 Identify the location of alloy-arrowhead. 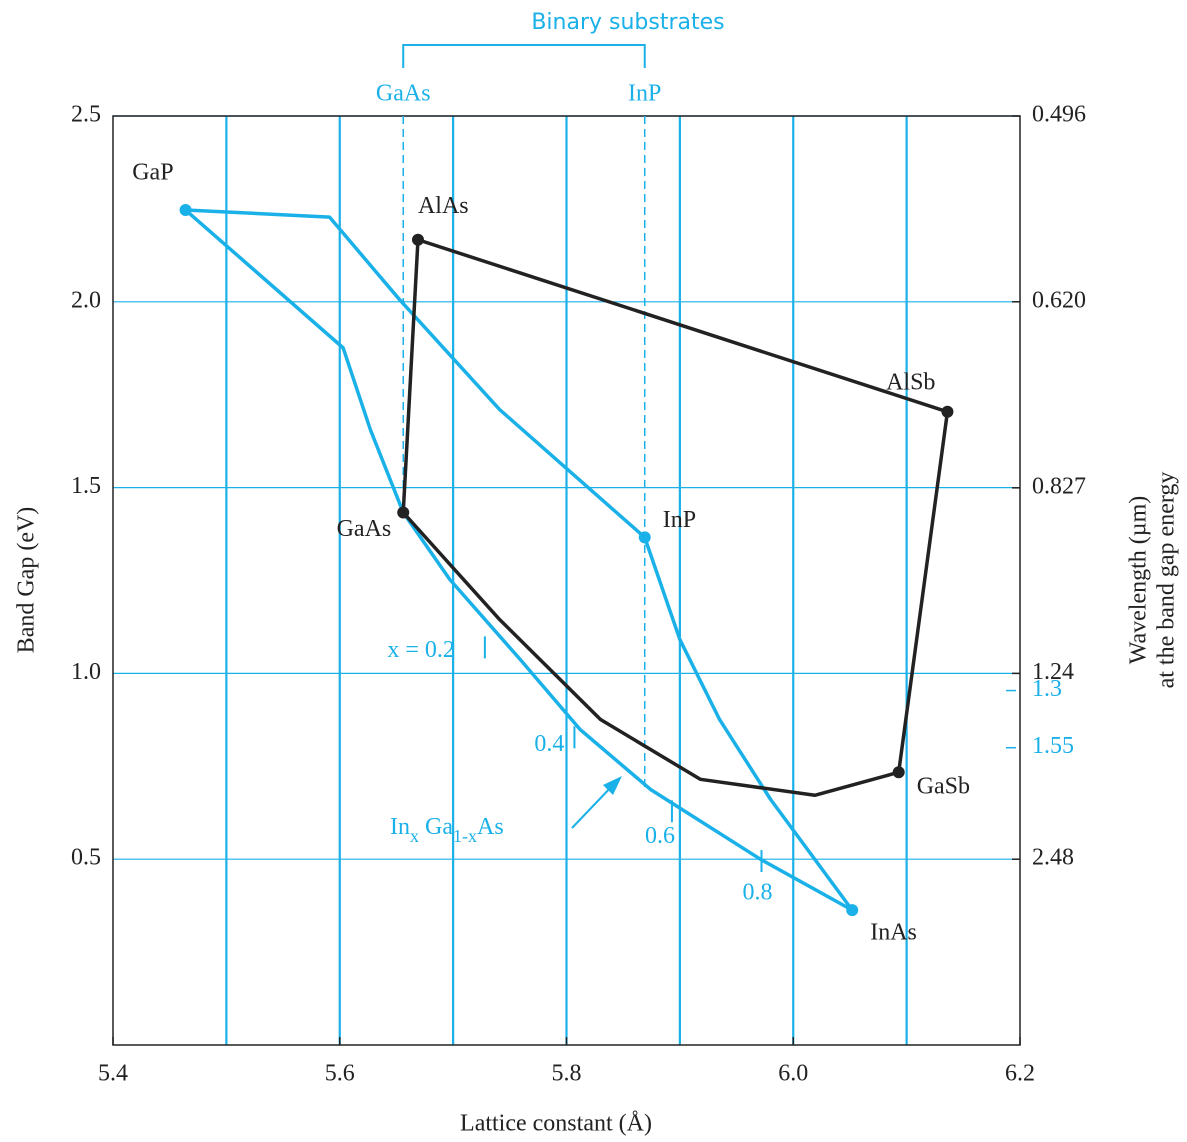
(612, 785).